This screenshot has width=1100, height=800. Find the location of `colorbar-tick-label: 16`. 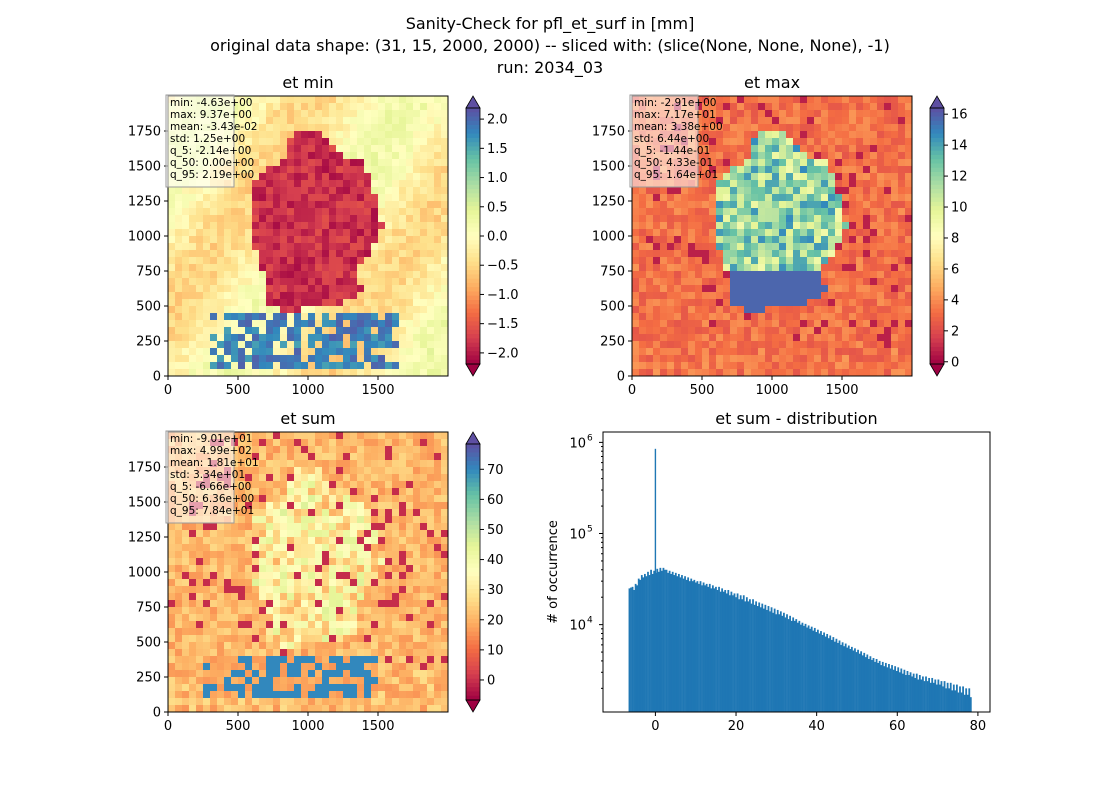

colorbar-tick-label: 16 is located at coordinates (959, 115).